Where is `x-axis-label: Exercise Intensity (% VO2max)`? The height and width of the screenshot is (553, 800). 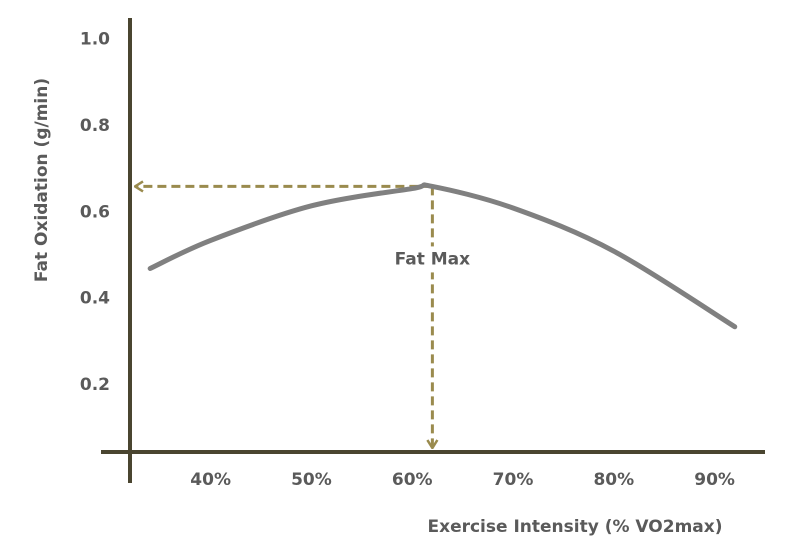
x-axis-label: Exercise Intensity (% VO2max) is located at coordinates (574, 527).